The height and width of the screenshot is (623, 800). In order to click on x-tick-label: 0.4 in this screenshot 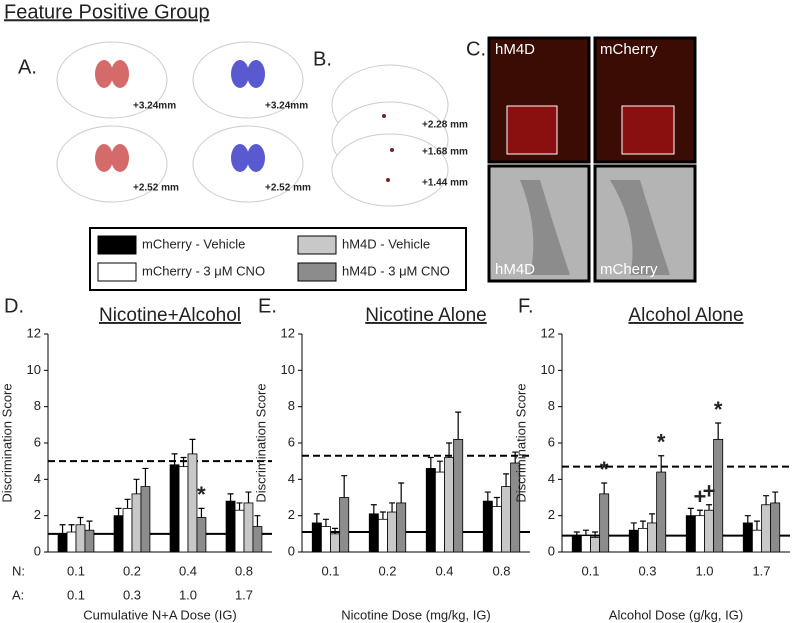, I will do `click(444, 570)`.